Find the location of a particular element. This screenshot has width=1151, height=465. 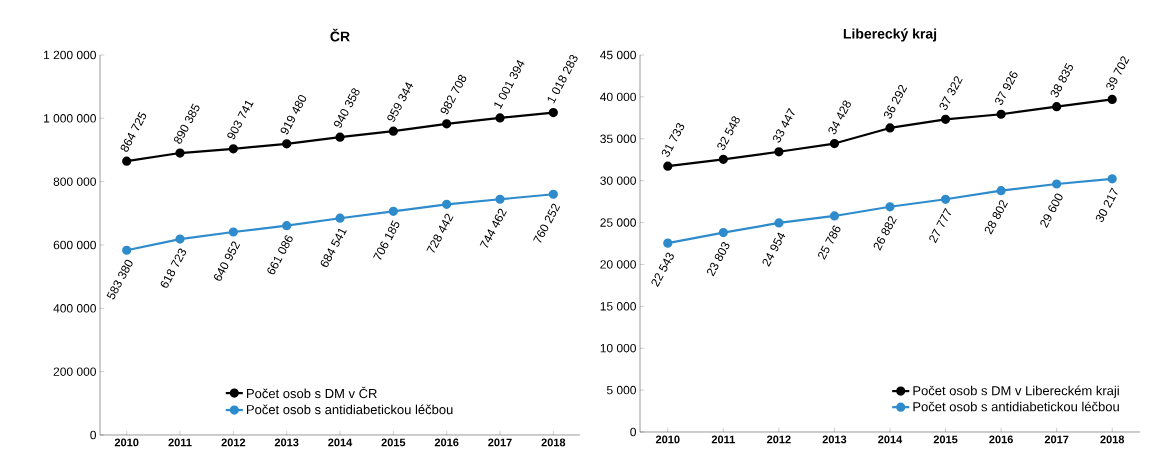

data-label: 864 725 is located at coordinates (133, 131).